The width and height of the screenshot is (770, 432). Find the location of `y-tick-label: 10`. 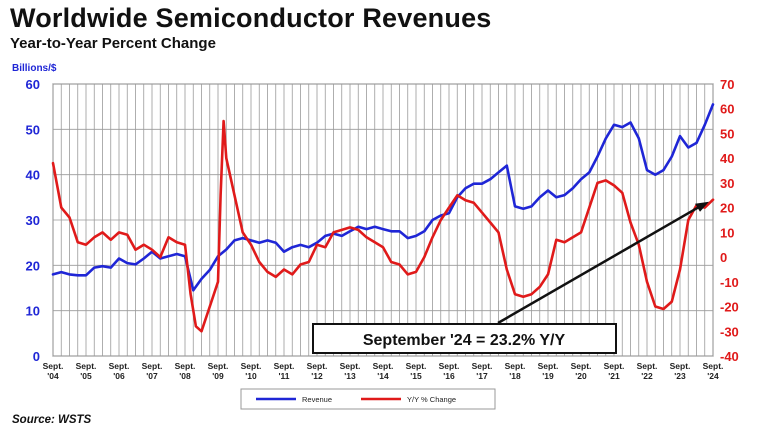

y-tick-label: 10 is located at coordinates (33, 311).